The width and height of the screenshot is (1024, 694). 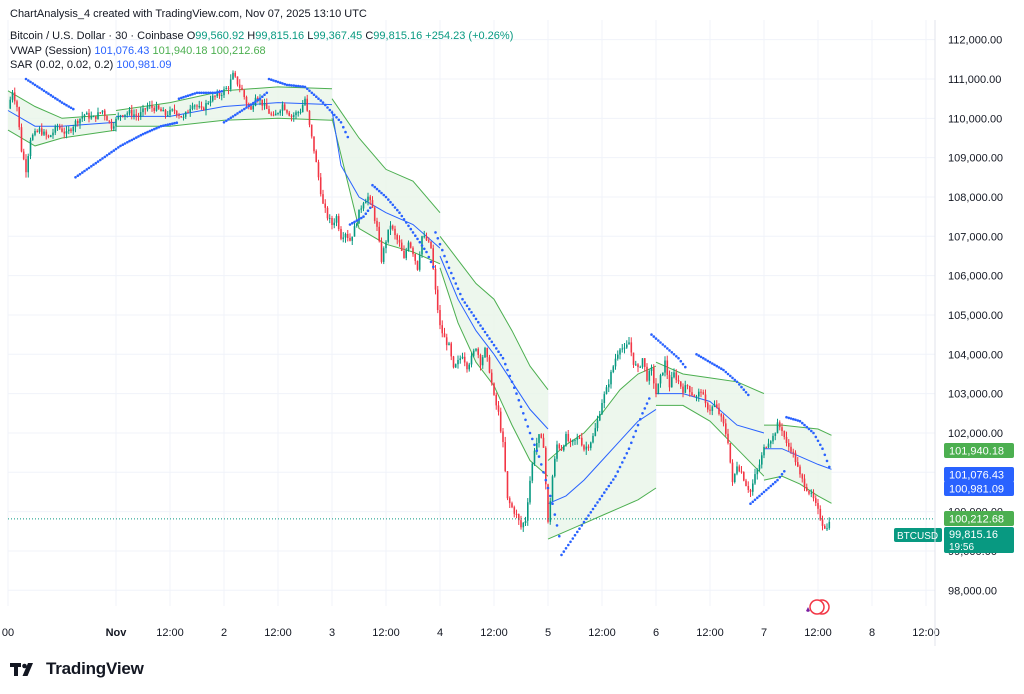 What do you see at coordinates (974, 80) in the screenshot?
I see `y-tick-label: 111,000.00` at bounding box center [974, 80].